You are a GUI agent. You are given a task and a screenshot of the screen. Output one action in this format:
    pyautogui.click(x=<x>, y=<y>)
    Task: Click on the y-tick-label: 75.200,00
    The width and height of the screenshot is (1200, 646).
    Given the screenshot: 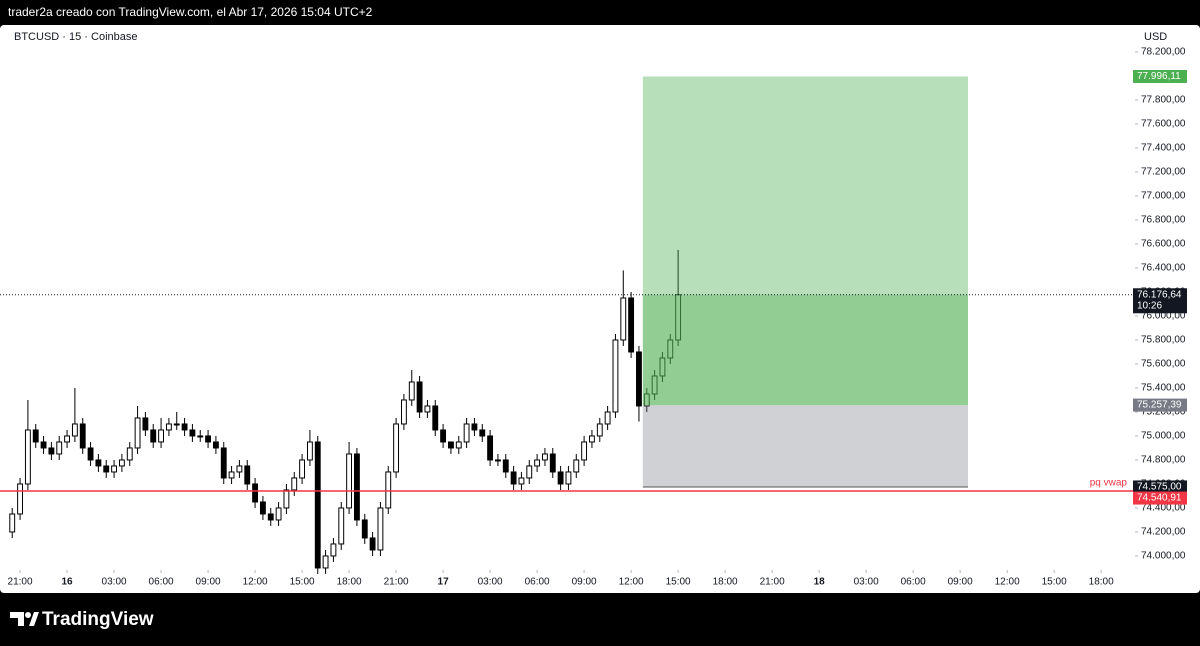 What is the action you would take?
    pyautogui.click(x=1163, y=412)
    